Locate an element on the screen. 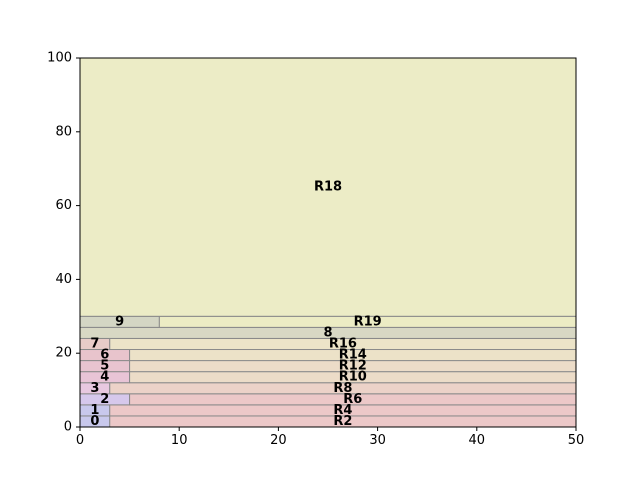 The height and width of the screenshot is (480, 640). x-tick-label: 40 is located at coordinates (477, 440).